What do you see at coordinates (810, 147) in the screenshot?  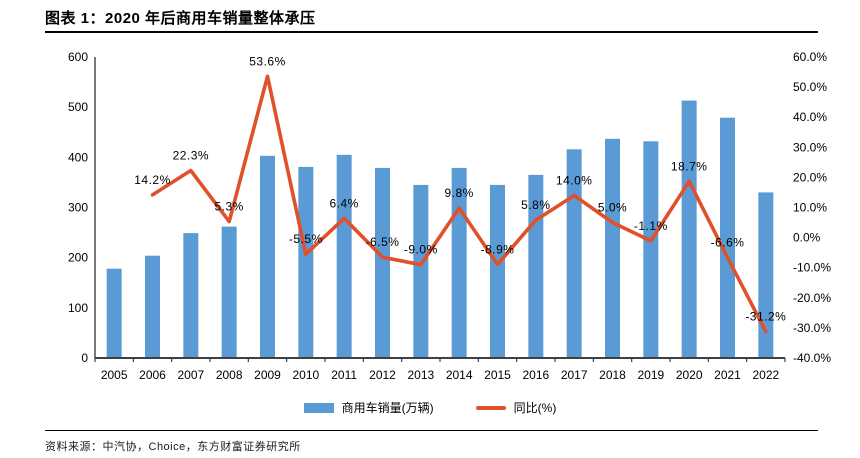 I see `right-axis-tick-label: 30.0%` at bounding box center [810, 147].